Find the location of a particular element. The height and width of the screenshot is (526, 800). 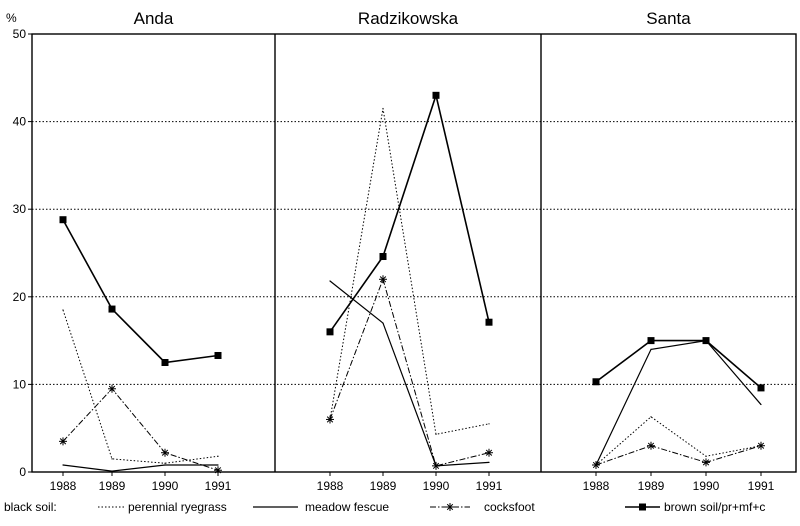

panel-title: Santa is located at coordinates (668, 18).